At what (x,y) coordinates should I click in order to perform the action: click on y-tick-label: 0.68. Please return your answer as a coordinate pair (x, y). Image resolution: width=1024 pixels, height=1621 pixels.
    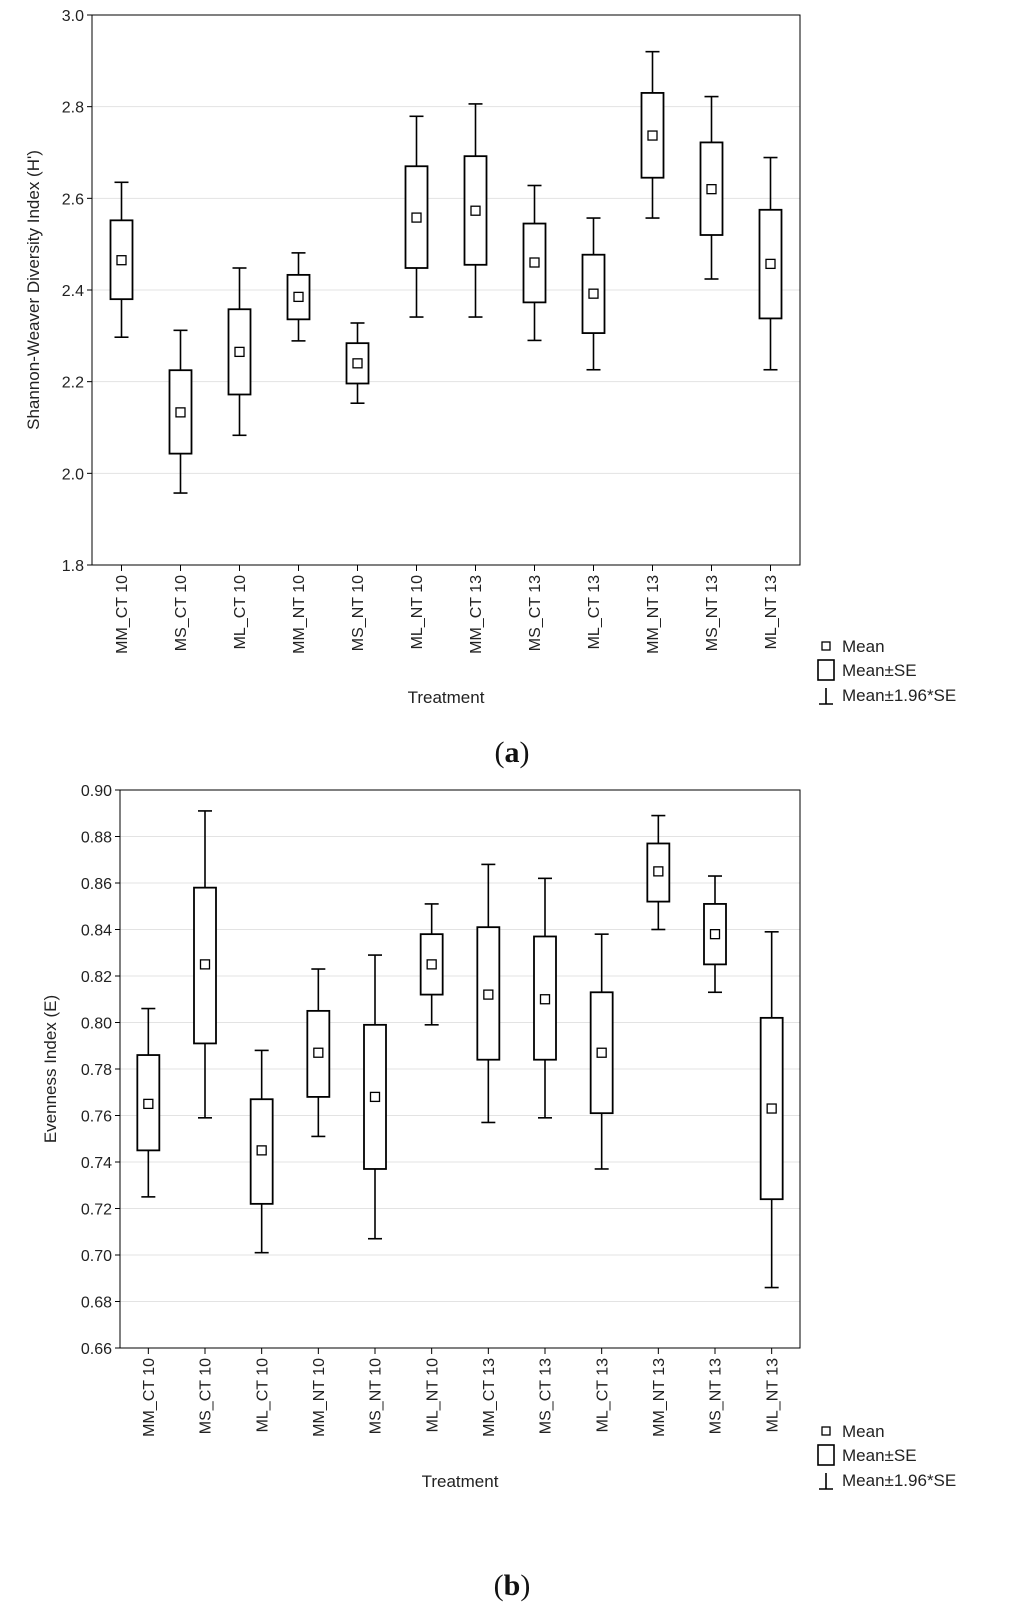
    Looking at the image, I should click on (96, 1303).